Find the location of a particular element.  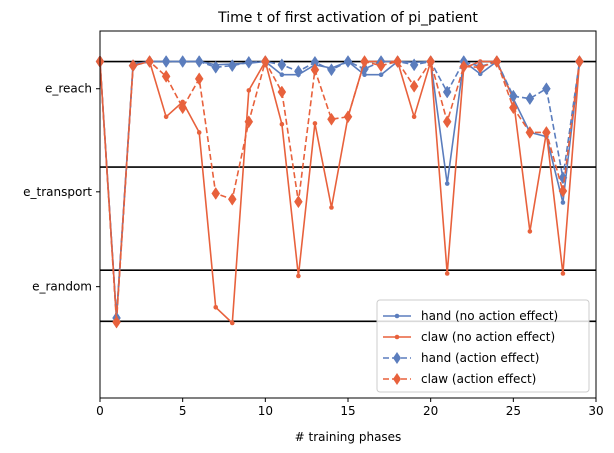

x-tick-label: 25 is located at coordinates (513, 411).